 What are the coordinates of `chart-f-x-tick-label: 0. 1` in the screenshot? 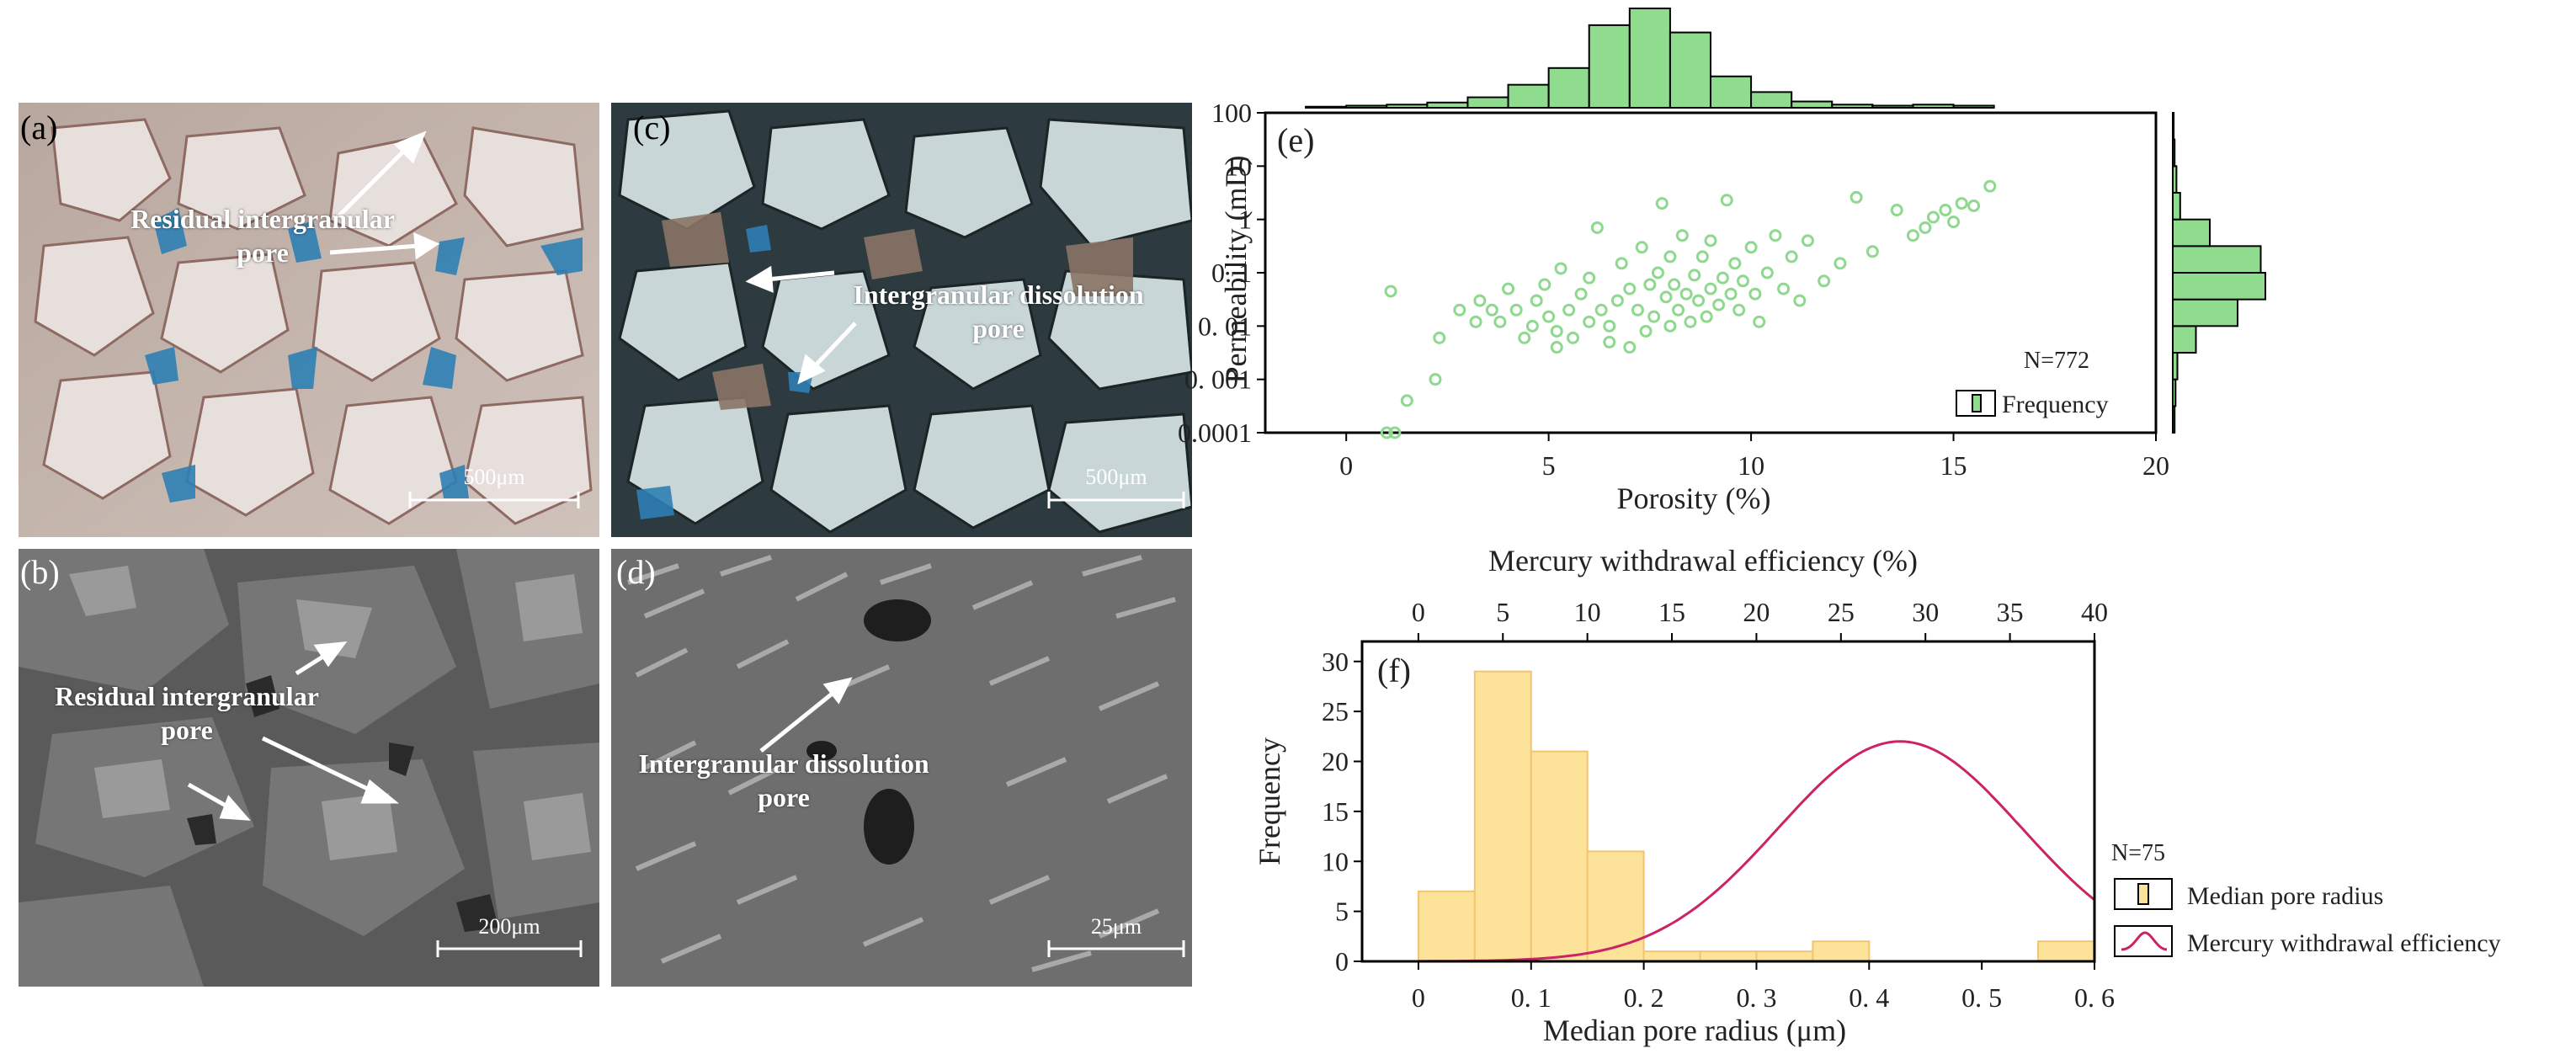 It's located at (1531, 998).